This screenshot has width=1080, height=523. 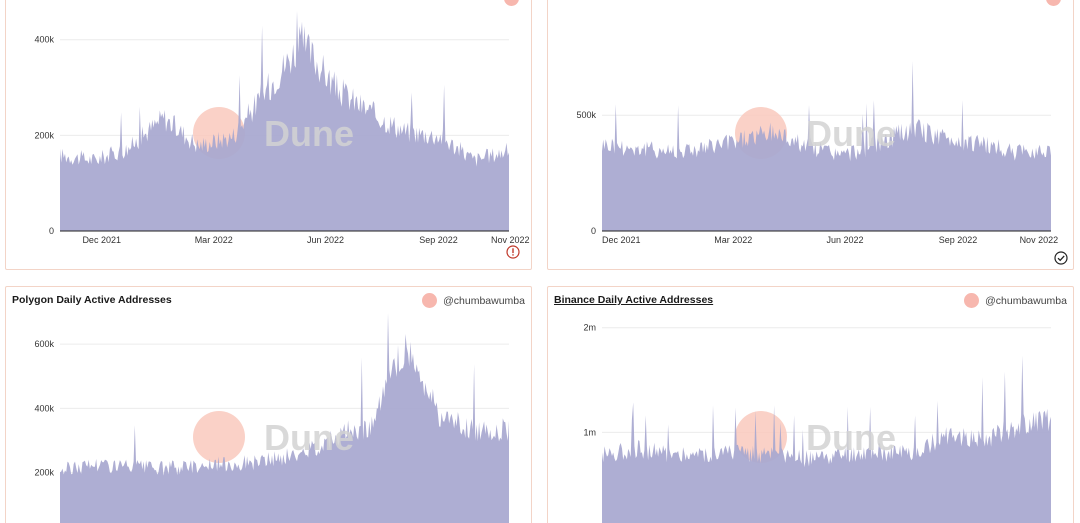 What do you see at coordinates (589, 328) in the screenshot?
I see `y-tick-label: 2m` at bounding box center [589, 328].